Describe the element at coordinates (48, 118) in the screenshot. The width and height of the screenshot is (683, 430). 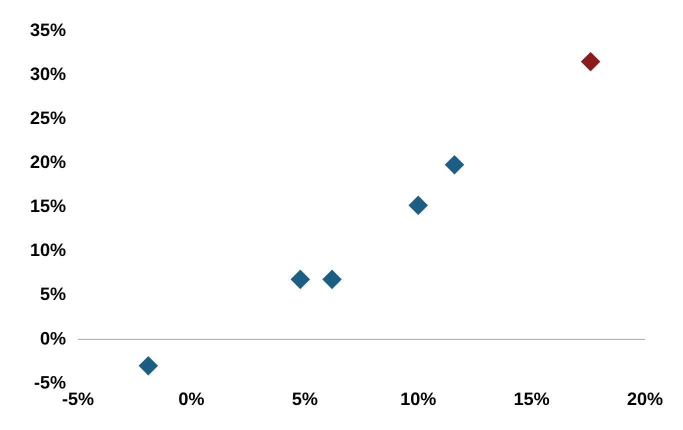
I see `y-tick-label: 25%` at that location.